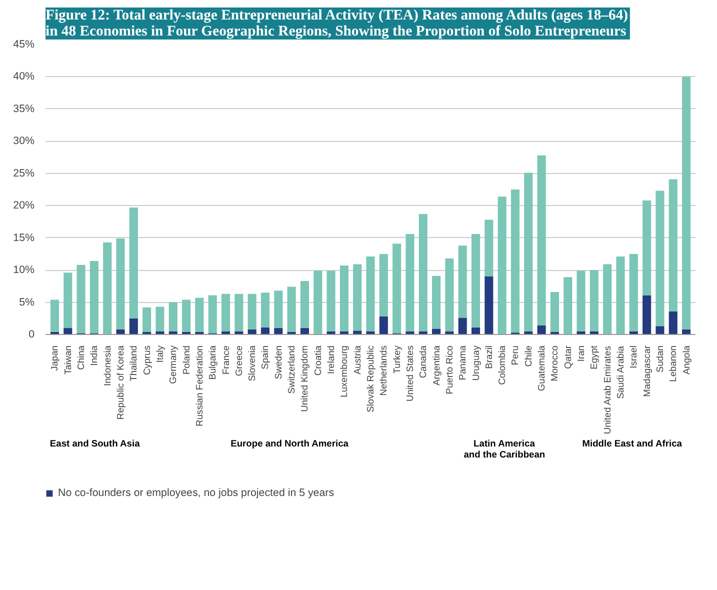 This screenshot has height=590, width=717. Describe the element at coordinates (581, 353) in the screenshot. I see `x-tick-label: Iran` at that location.